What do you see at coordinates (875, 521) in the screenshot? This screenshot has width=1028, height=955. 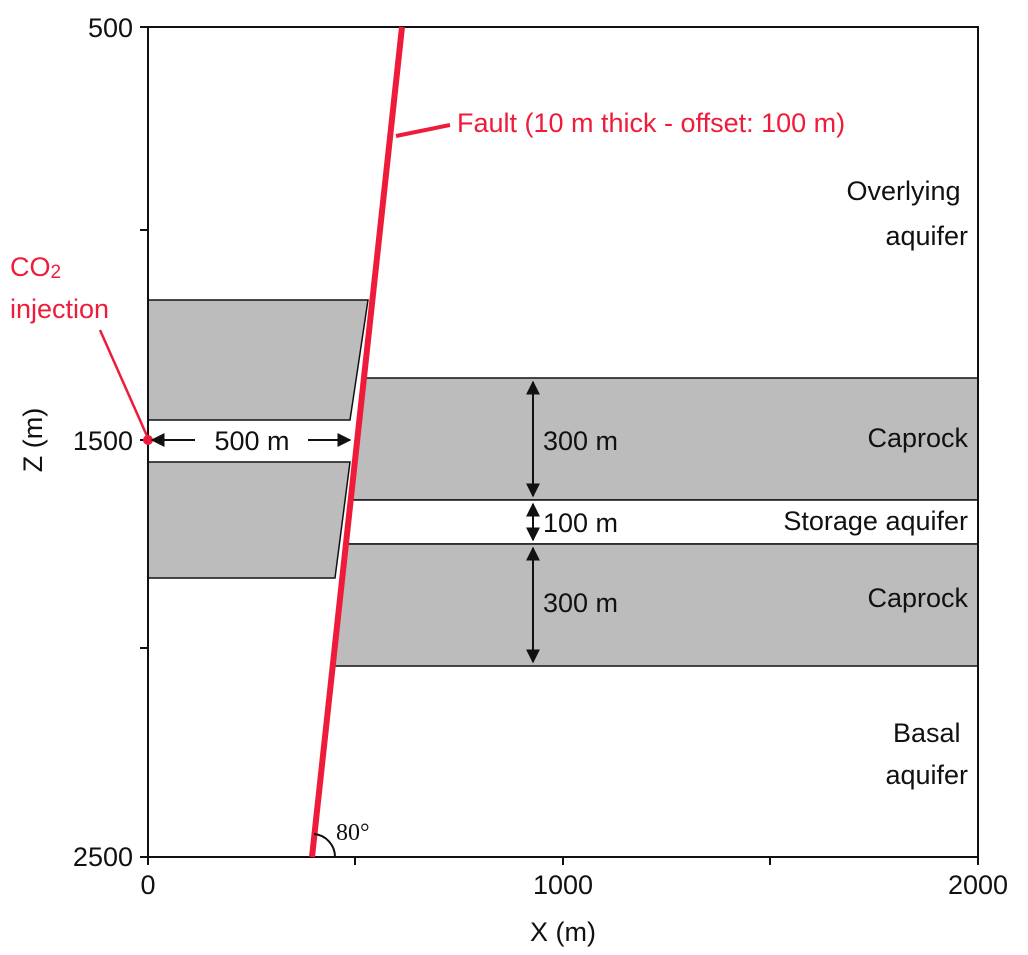 I see `storage-aquifer-label: Storage aquifer` at bounding box center [875, 521].